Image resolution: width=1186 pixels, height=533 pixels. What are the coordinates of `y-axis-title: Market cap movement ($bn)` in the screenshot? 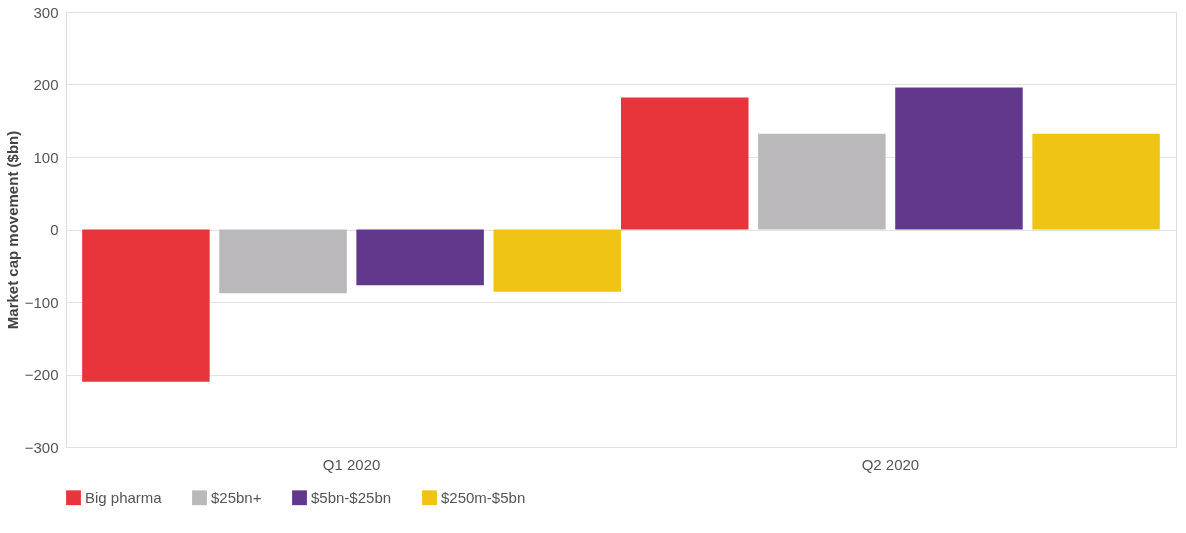 It's located at (12, 230).